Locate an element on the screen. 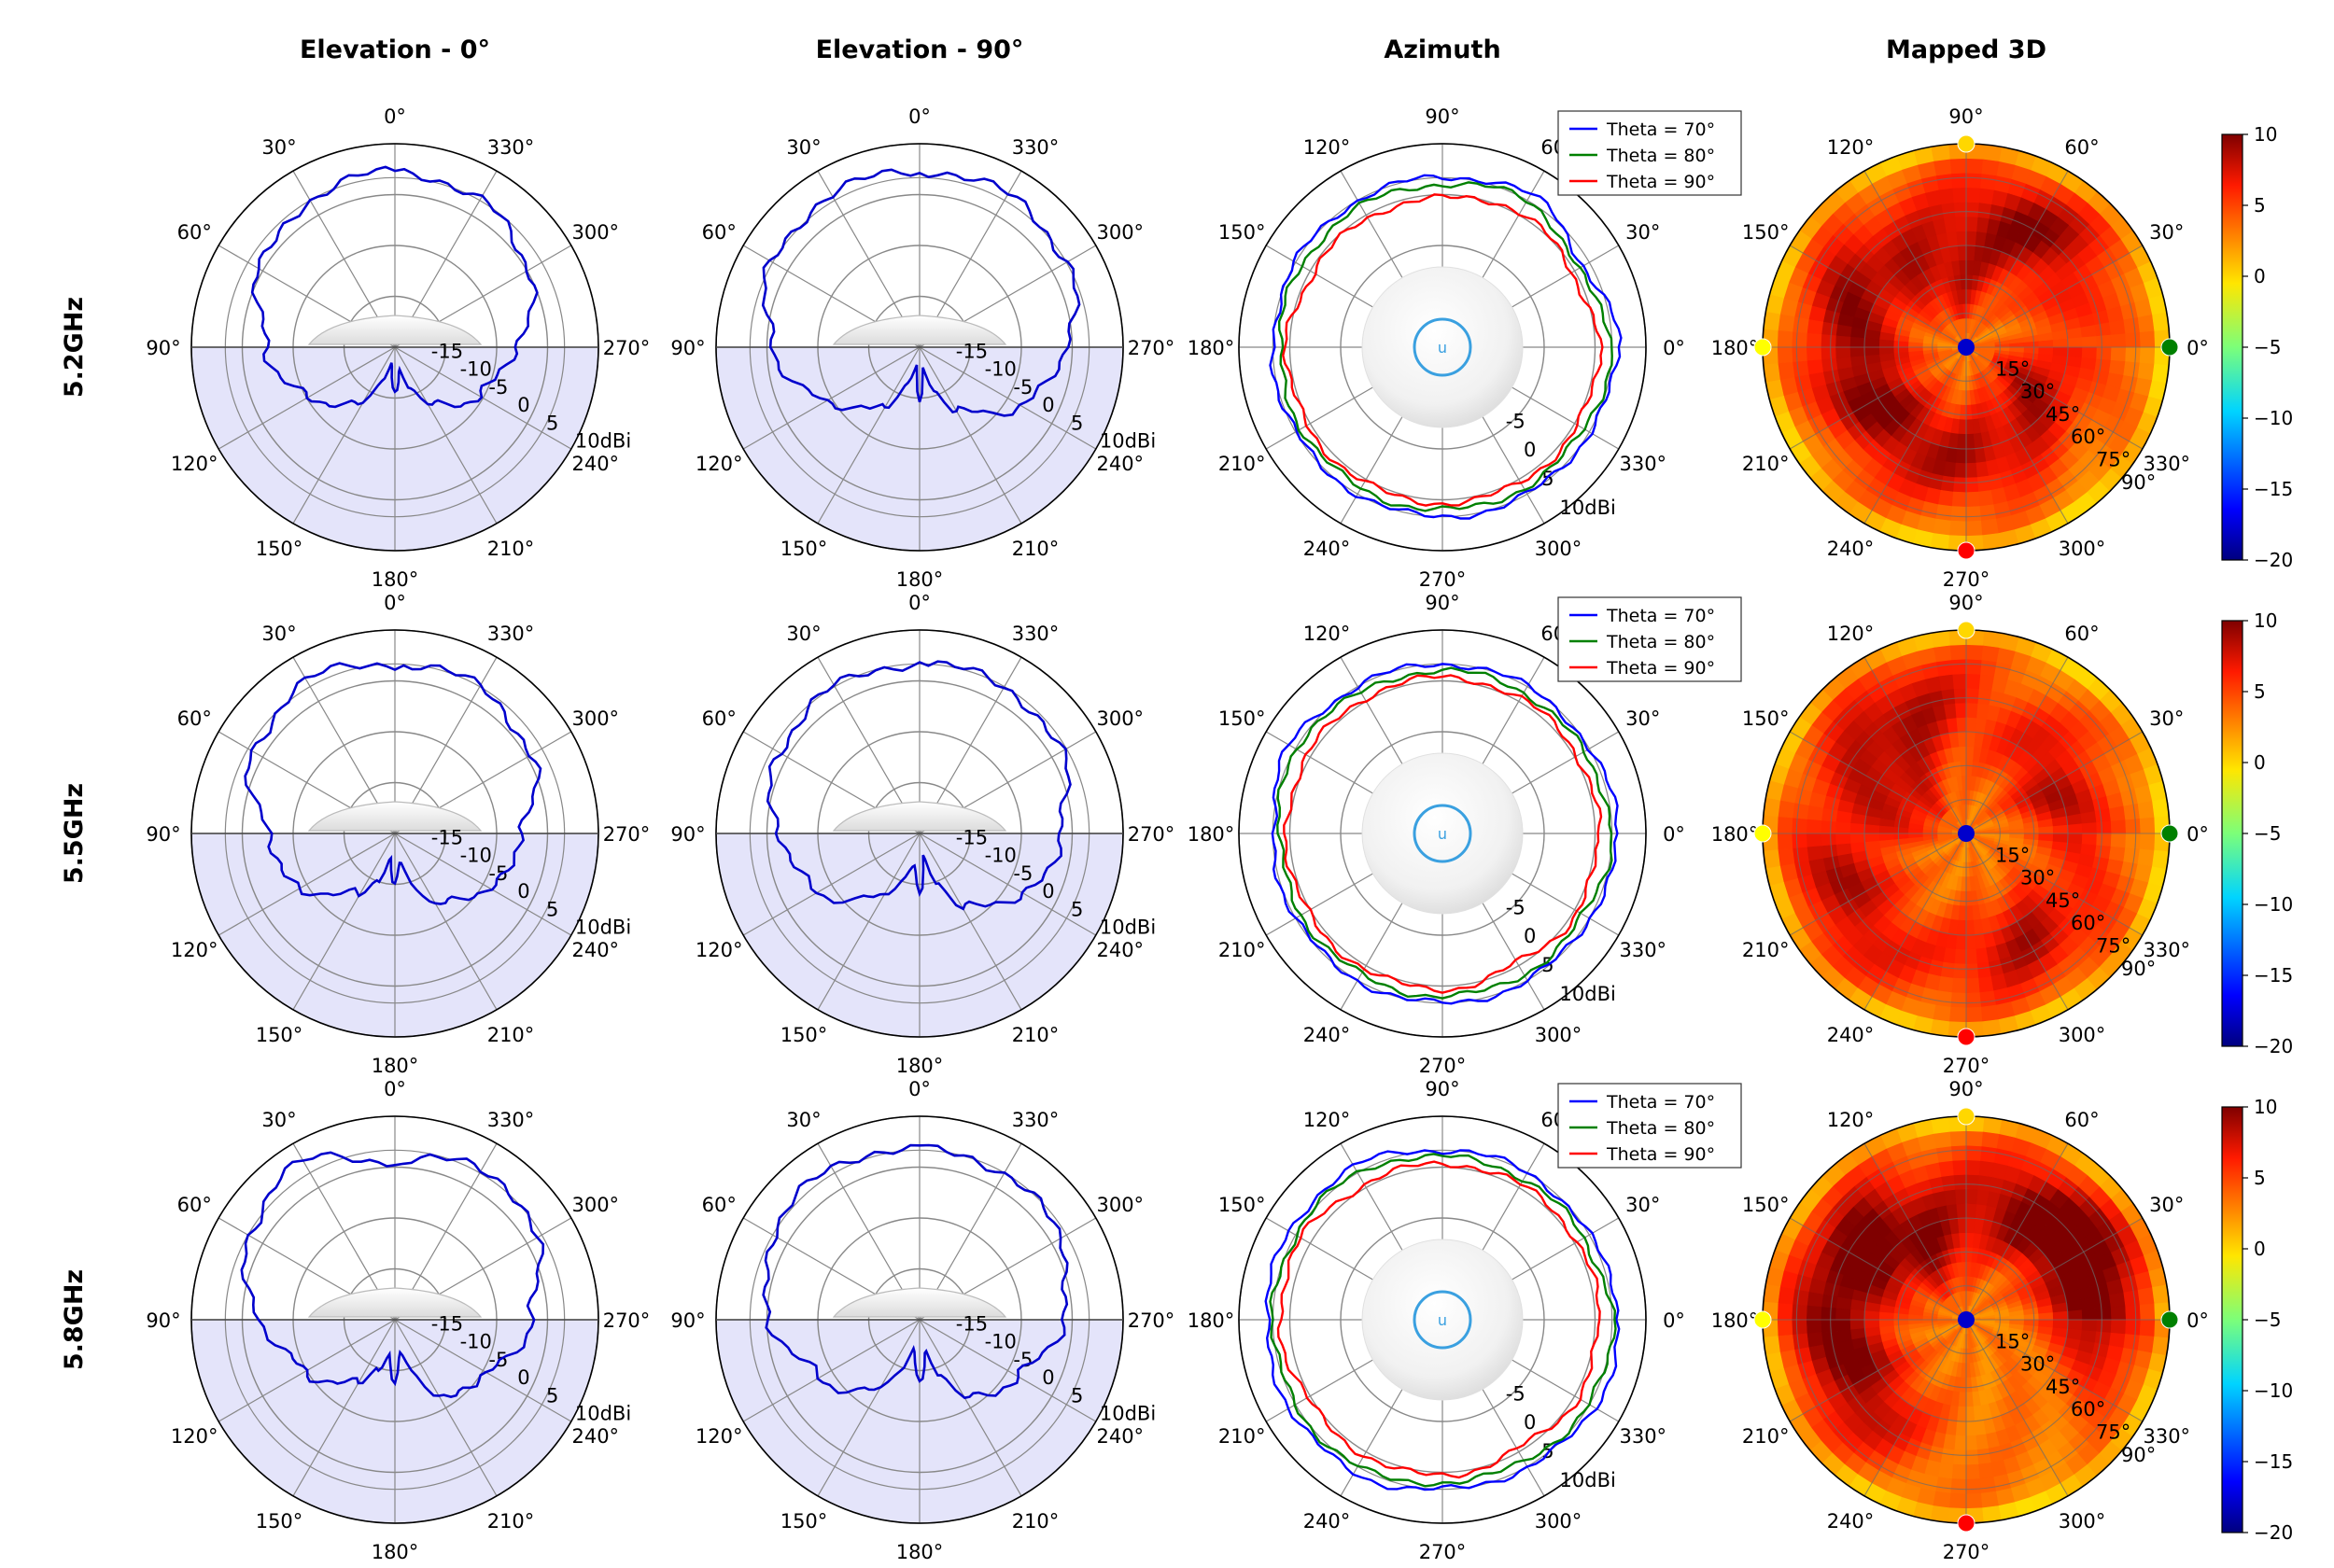  center-marker is located at coordinates (1967, 833).